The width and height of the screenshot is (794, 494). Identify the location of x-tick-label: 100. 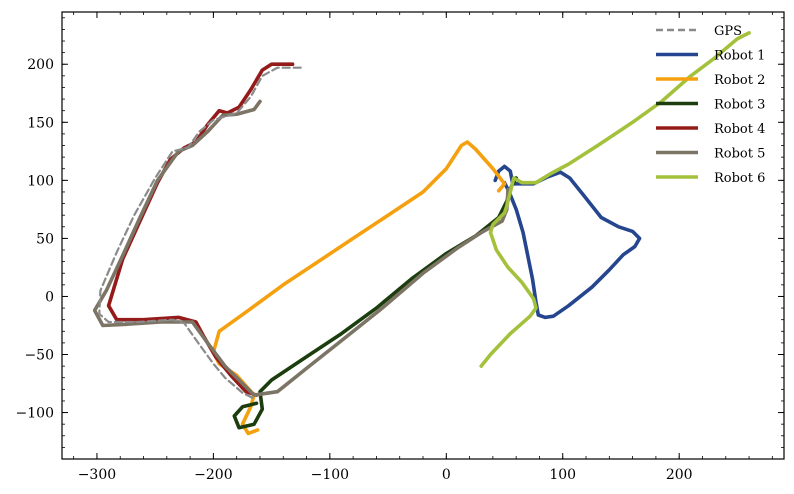
(562, 475).